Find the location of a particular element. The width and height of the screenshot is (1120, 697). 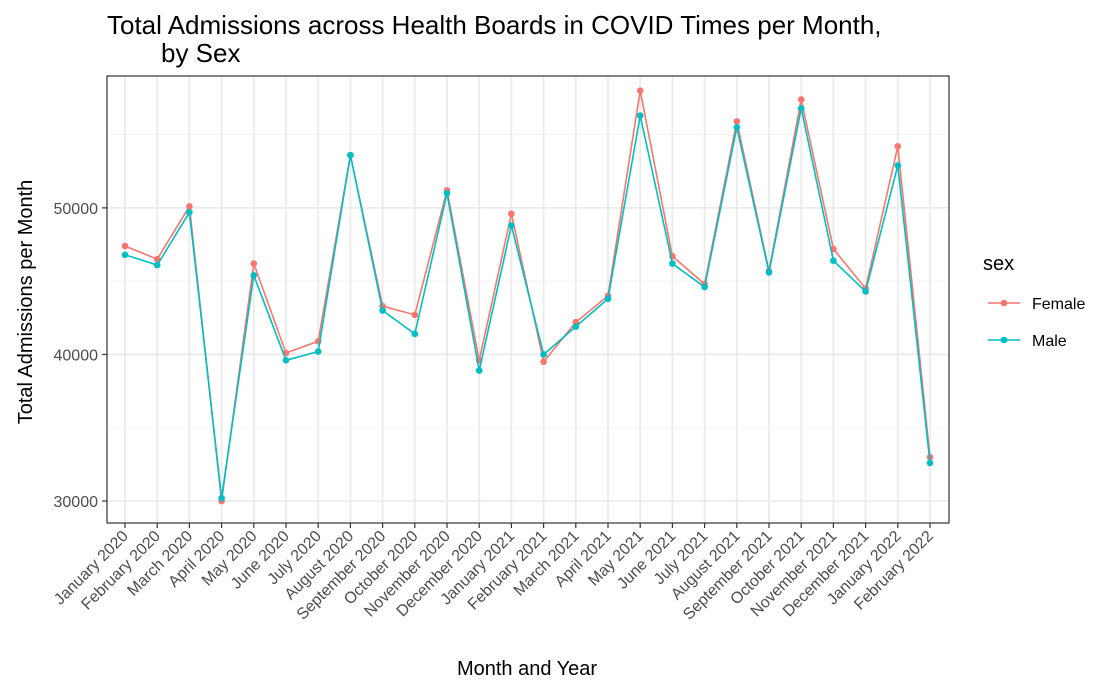

x-axis-label: Month and Year is located at coordinates (527, 669).